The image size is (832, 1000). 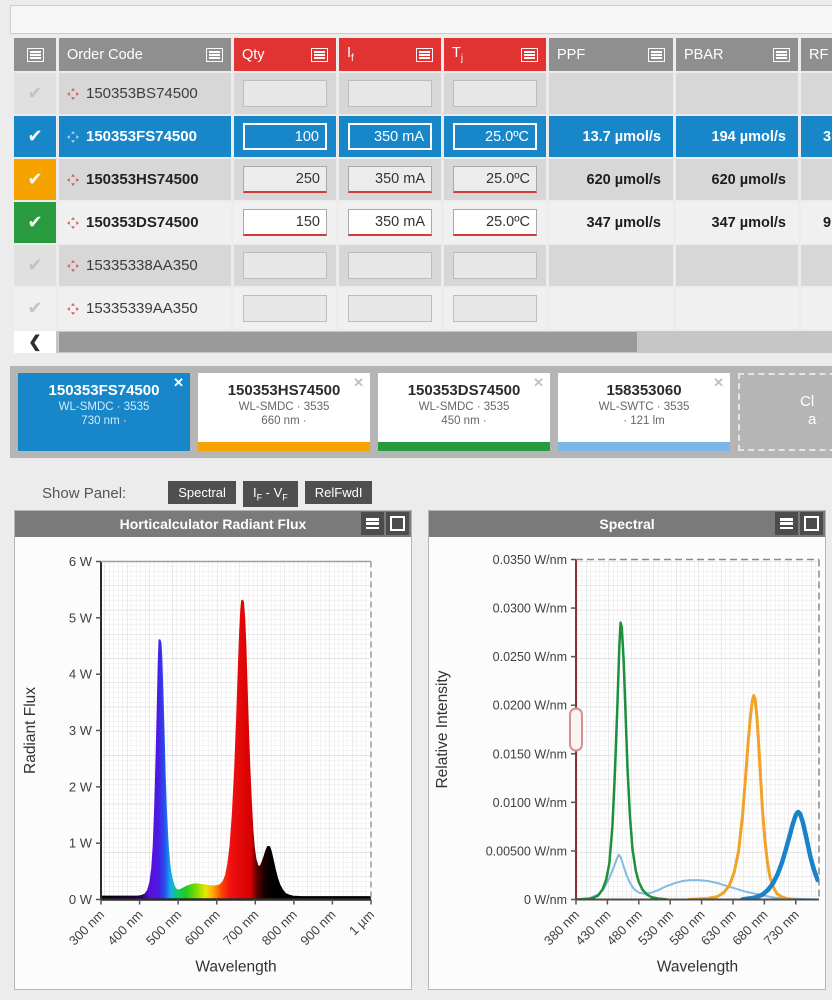 What do you see at coordinates (611, 93) in the screenshot?
I see `ppf-value` at bounding box center [611, 93].